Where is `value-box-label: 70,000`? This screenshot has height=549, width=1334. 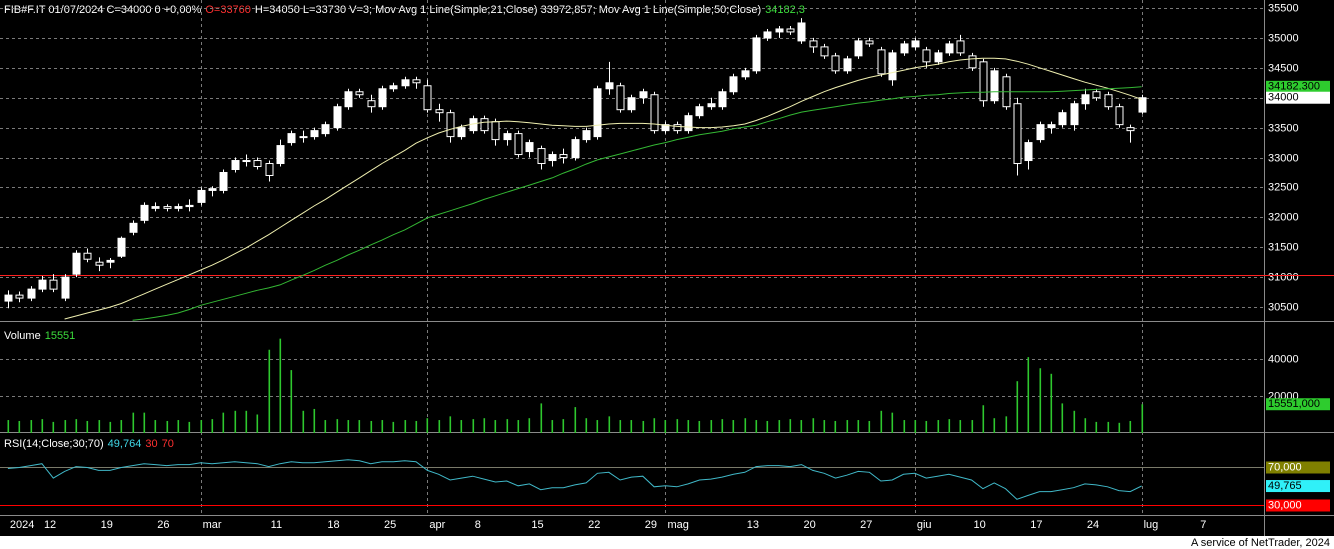 value-box-label: 70,000 is located at coordinates (1285, 467).